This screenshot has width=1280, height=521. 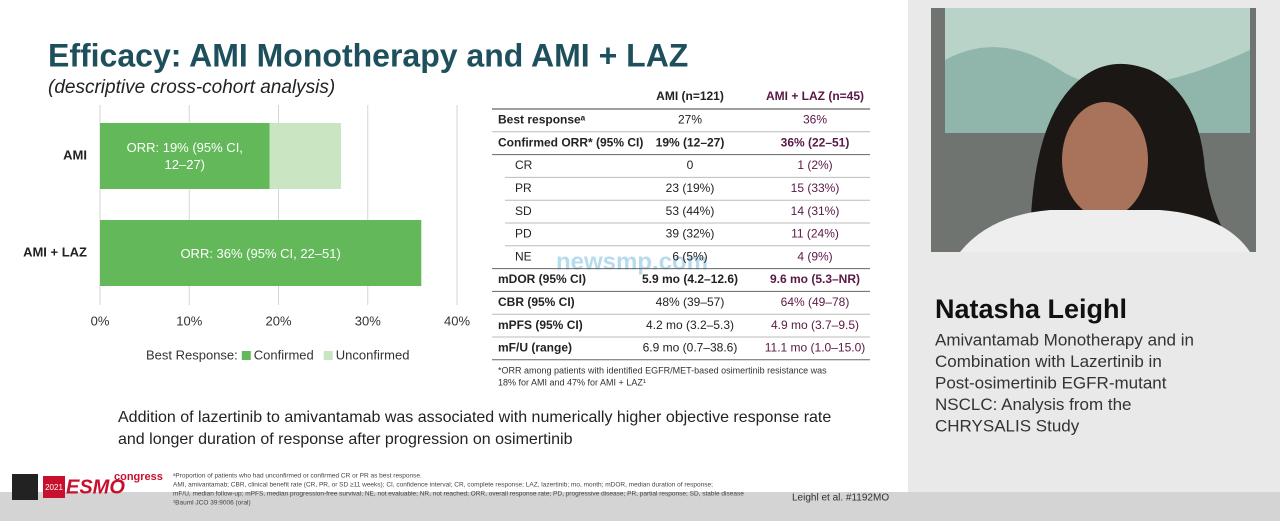 I want to click on logo-year: 2021, so click(x=54, y=487).